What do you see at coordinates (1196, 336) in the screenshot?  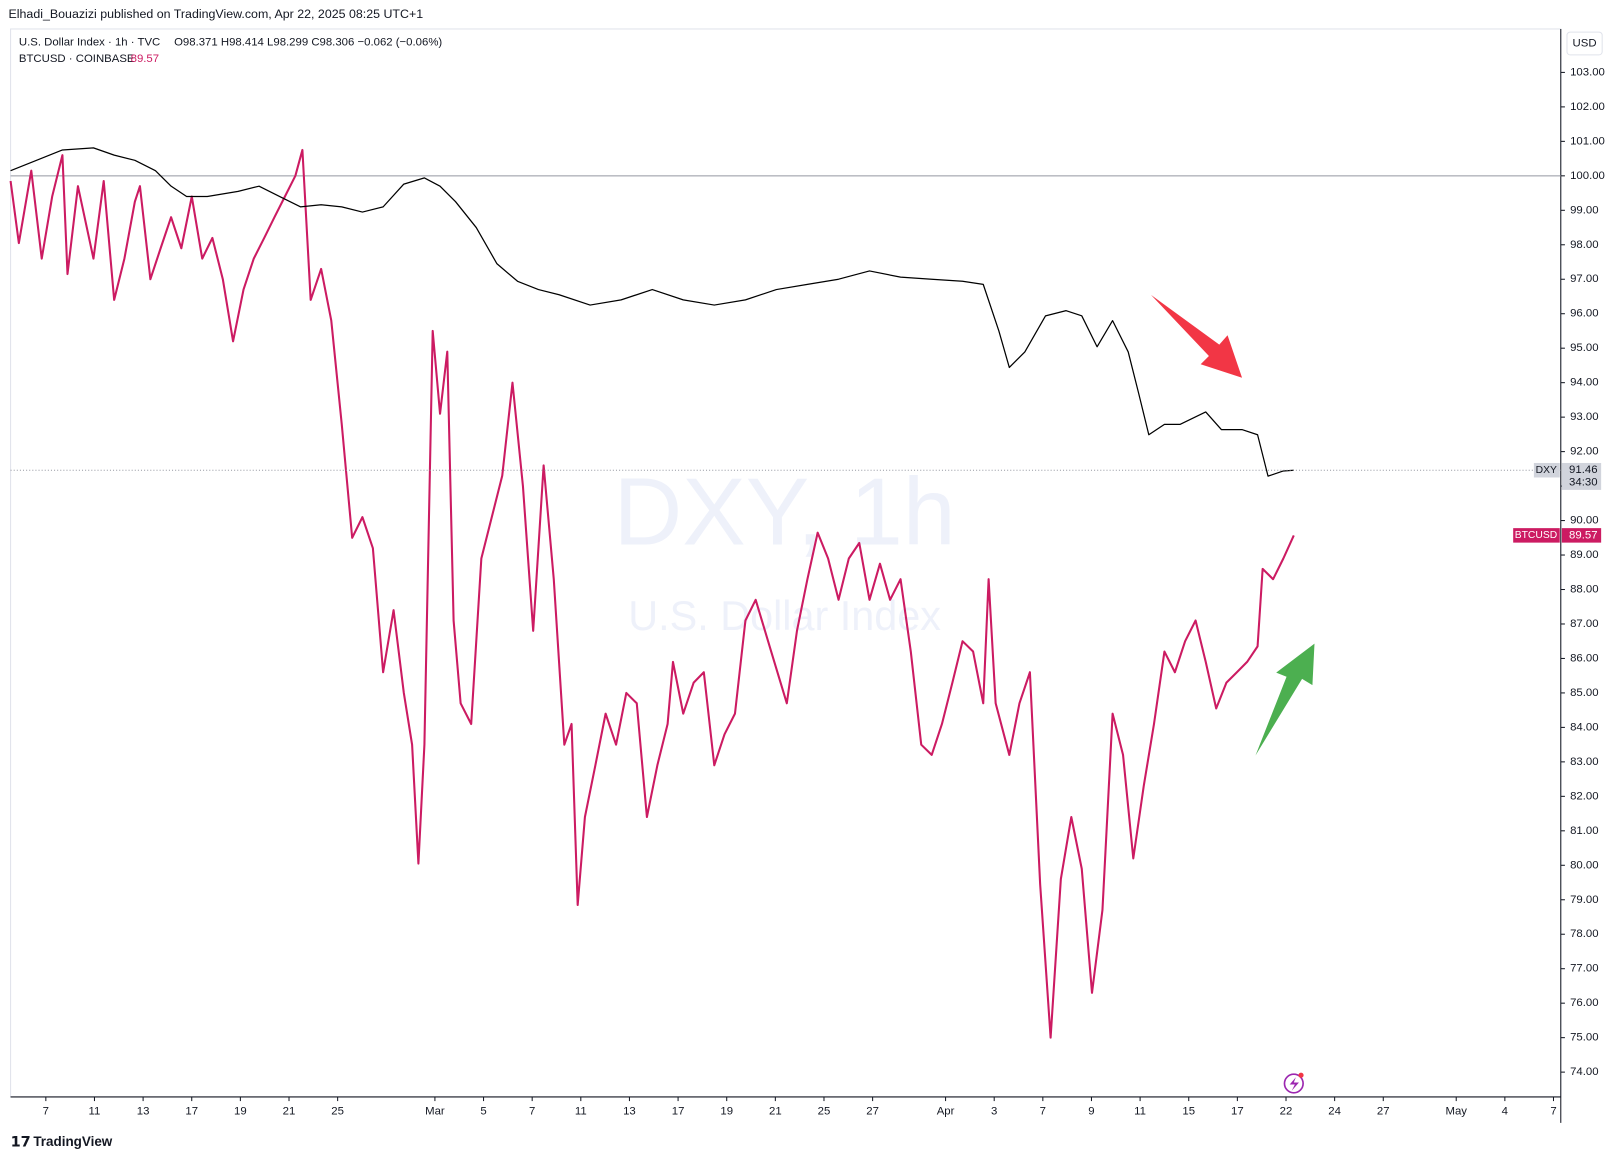 I see `red-arrow` at bounding box center [1196, 336].